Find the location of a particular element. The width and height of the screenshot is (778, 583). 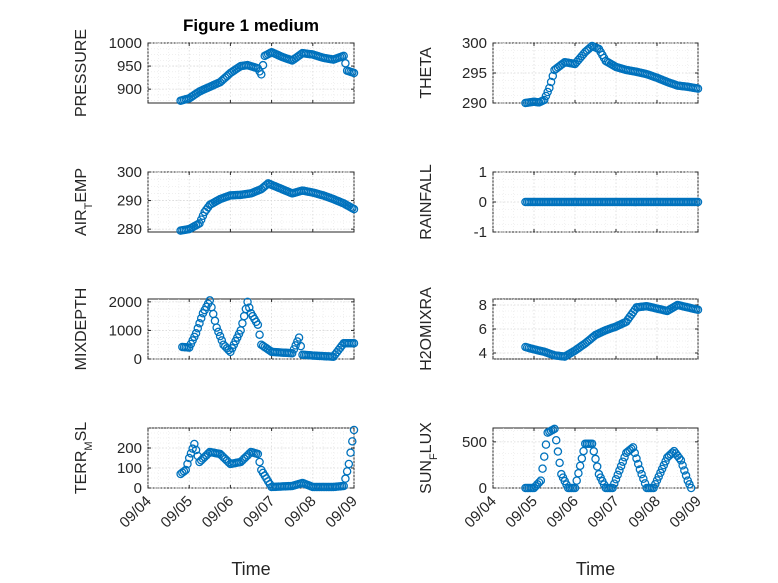

y-tick-label: 950 is located at coordinates (129, 66).